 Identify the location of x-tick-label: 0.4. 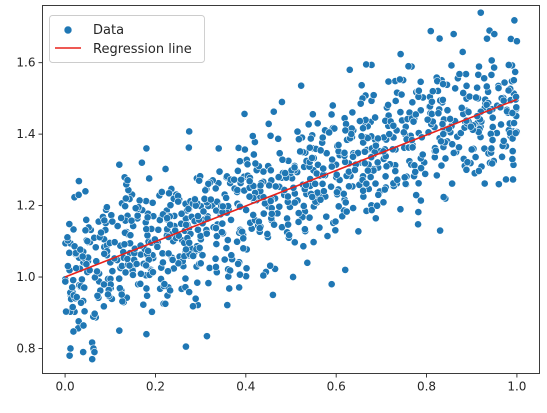
(245, 387).